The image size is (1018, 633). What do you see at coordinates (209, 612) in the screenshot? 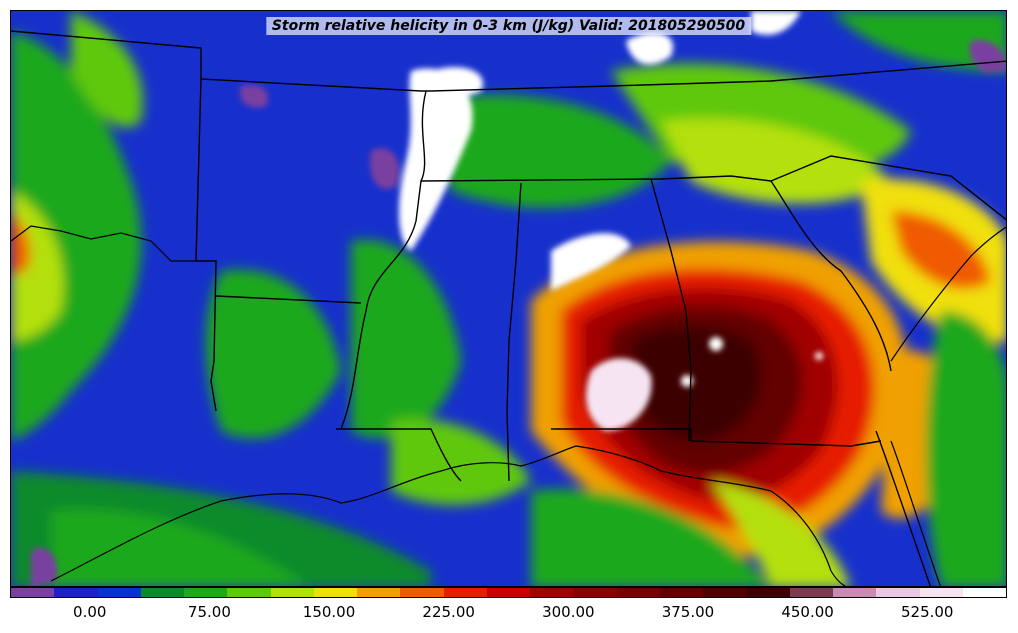
I see `colorbar-tick-label: 75.00` at bounding box center [209, 612].